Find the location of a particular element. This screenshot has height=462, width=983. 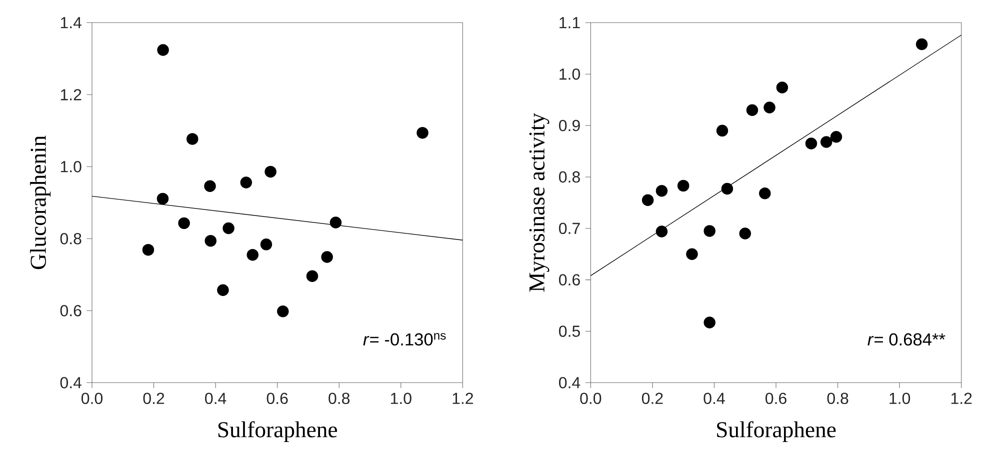

y-tick-label: 1.2 is located at coordinates (71, 94).